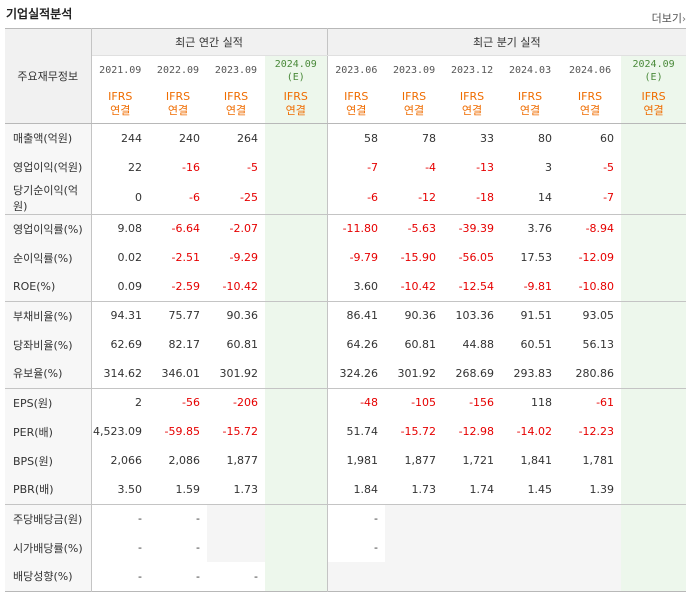 This screenshot has height=593, width=696. What do you see at coordinates (472, 402) in the screenshot?
I see `table-cell: -156` at bounding box center [472, 402].